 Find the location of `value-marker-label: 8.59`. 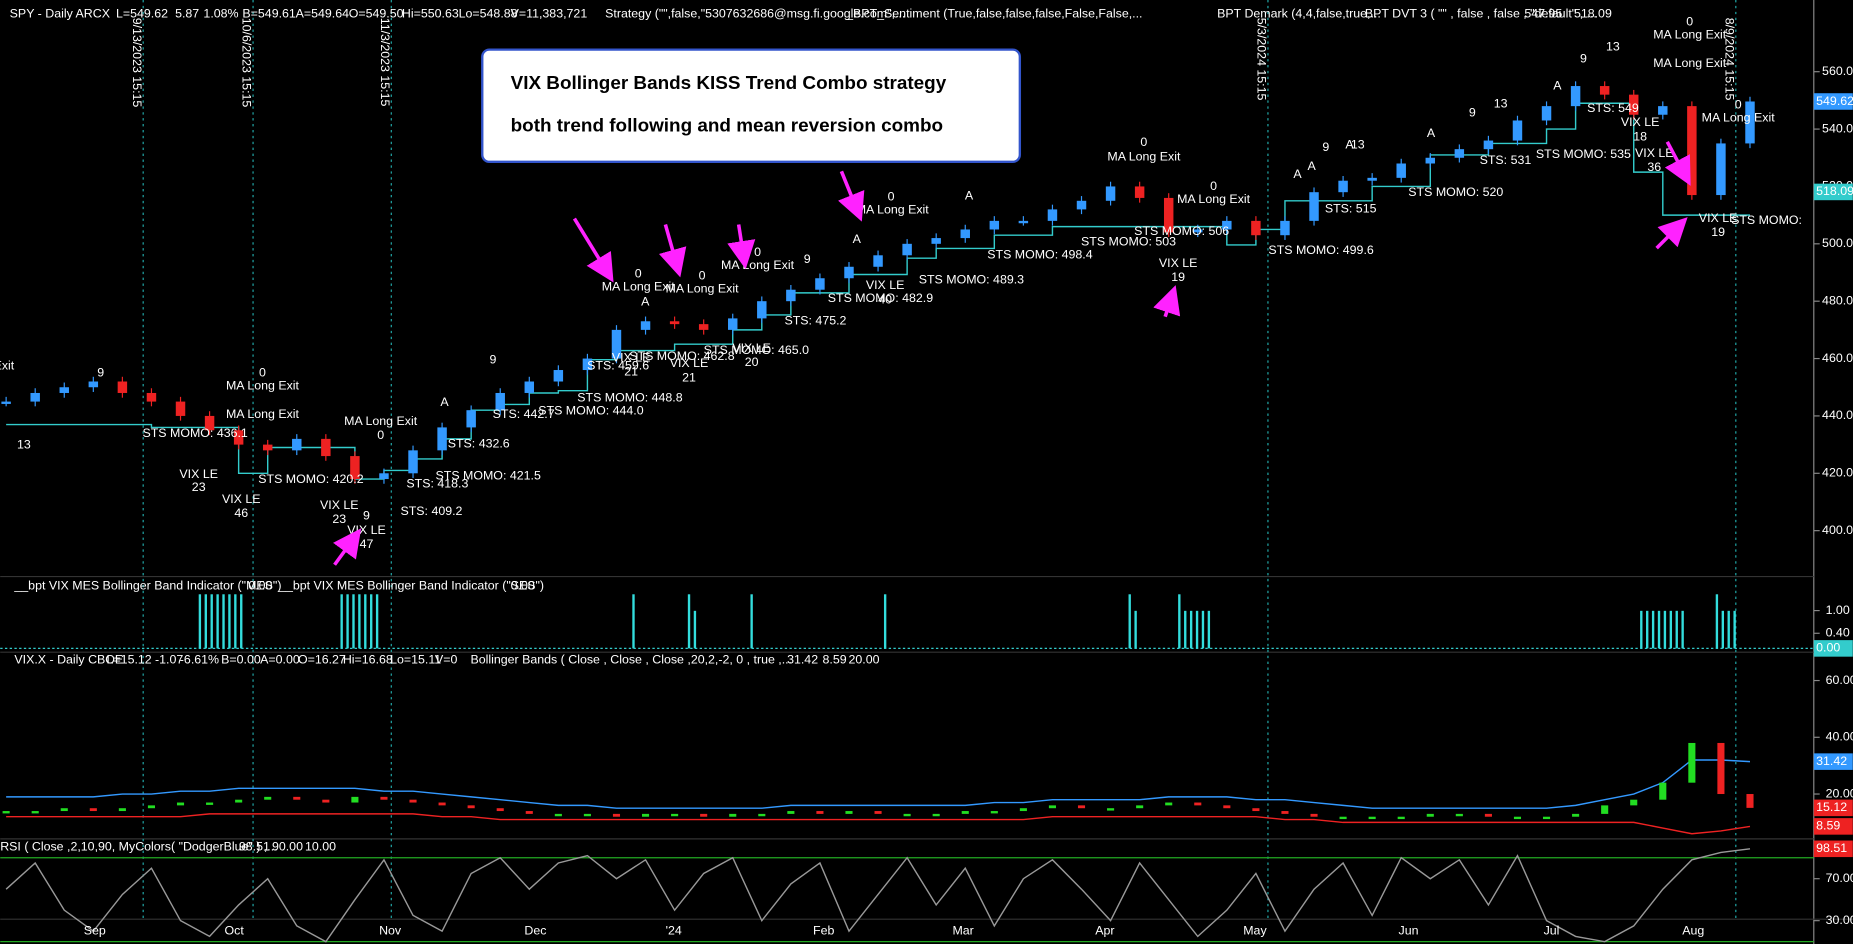

value-marker-label: 8.59 is located at coordinates (1828, 826).